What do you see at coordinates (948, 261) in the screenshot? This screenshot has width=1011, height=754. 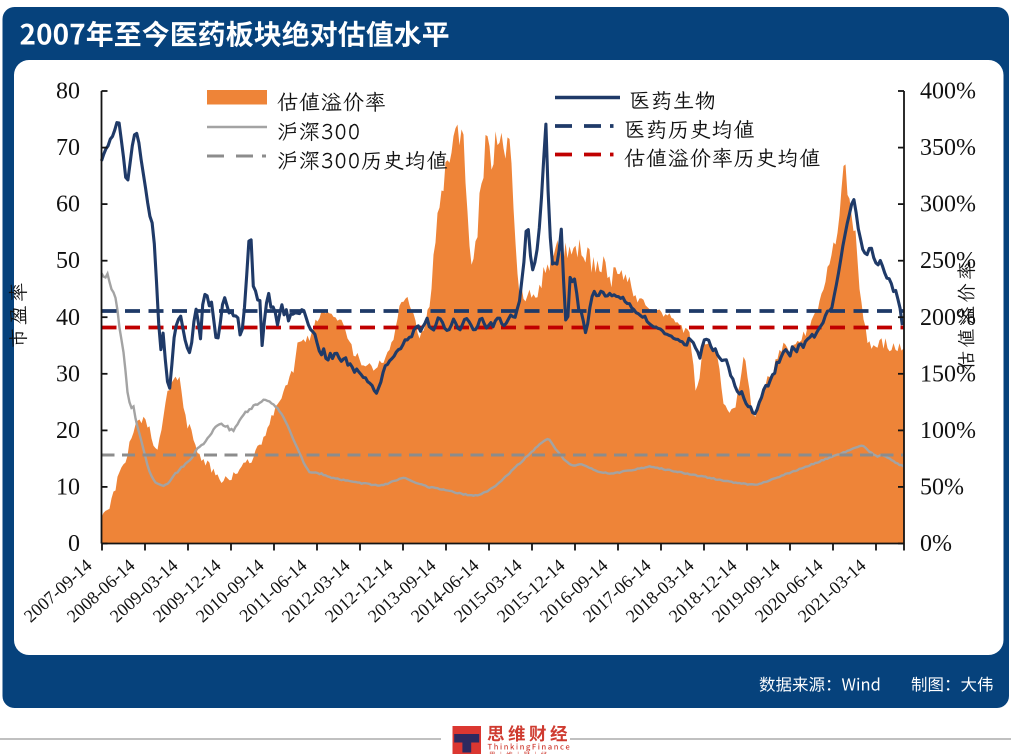 I see `svg-text: 250%` at bounding box center [948, 261].